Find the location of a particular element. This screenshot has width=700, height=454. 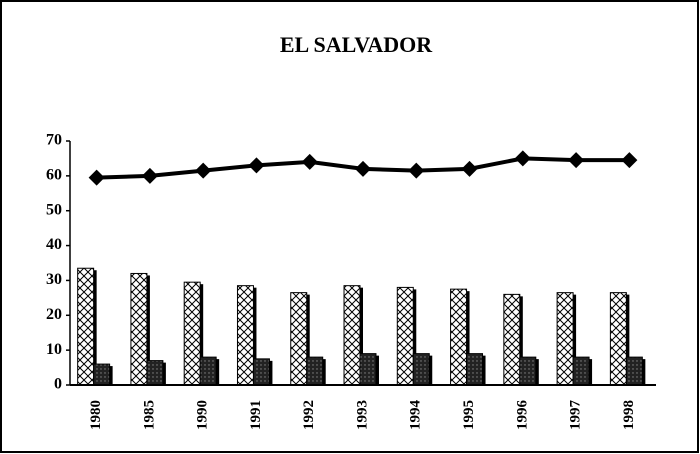

x-tick-label: 1996 is located at coordinates (522, 415).